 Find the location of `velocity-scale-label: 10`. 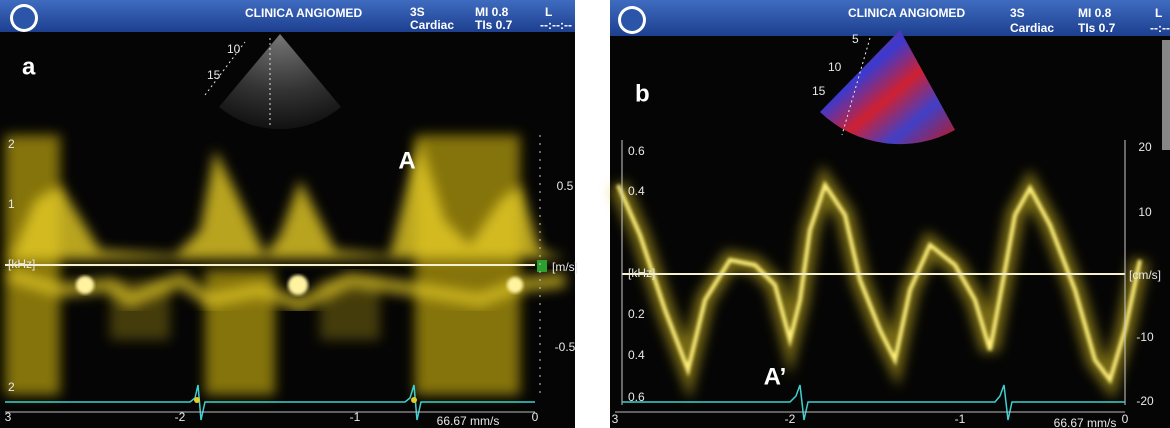

velocity-scale-label: 10 is located at coordinates (1145, 212).